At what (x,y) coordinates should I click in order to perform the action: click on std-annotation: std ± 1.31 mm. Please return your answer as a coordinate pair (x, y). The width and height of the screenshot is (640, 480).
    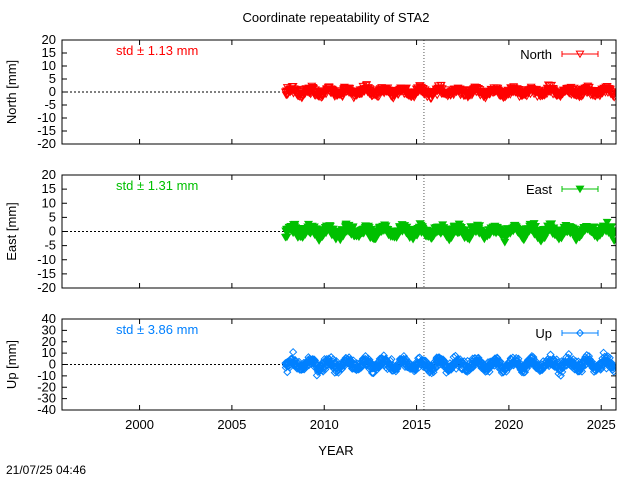
    Looking at the image, I should click on (157, 185).